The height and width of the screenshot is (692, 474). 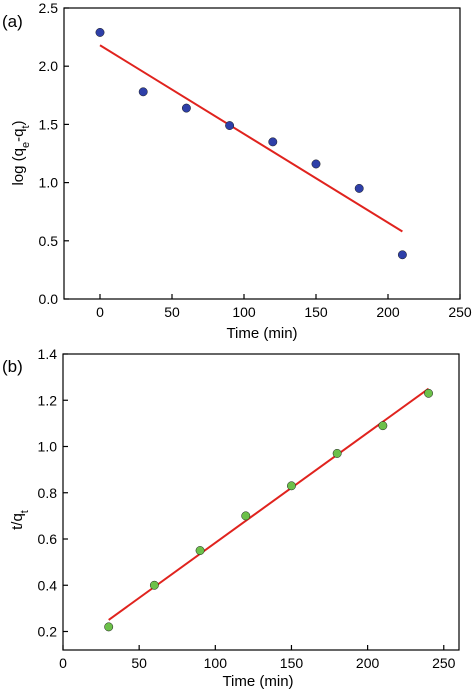 What do you see at coordinates (48, 493) in the screenshot?
I see `panel-b-y-tick-label: 0.8` at bounding box center [48, 493].